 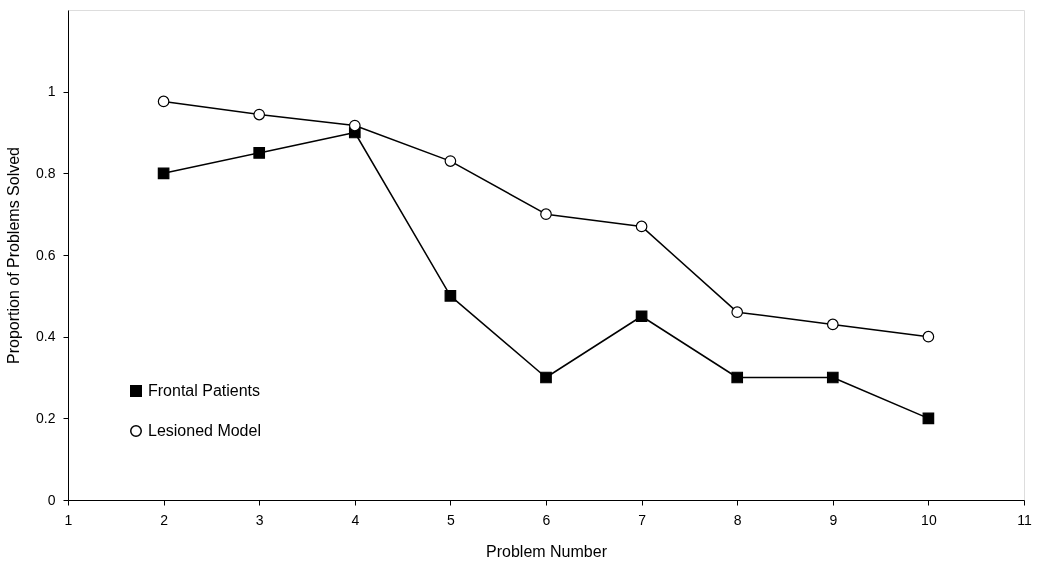 What do you see at coordinates (259, 519) in the screenshot?
I see `x-tick-label: 3` at bounding box center [259, 519].